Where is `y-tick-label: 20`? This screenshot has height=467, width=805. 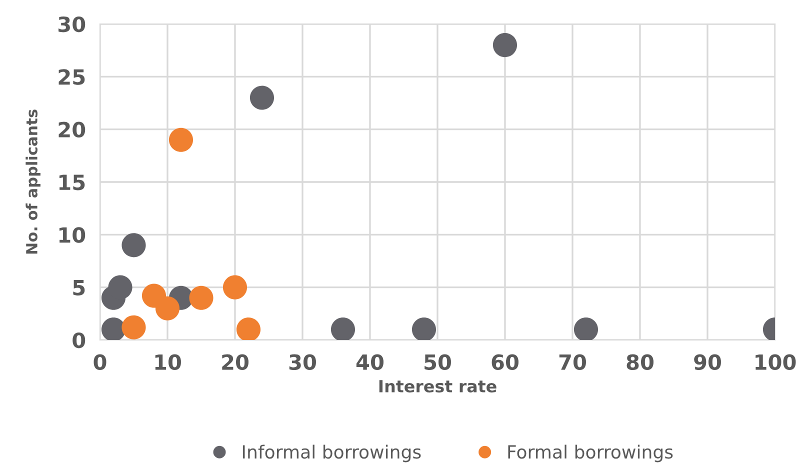
y-tick-label: 20 is located at coordinates (72, 130).